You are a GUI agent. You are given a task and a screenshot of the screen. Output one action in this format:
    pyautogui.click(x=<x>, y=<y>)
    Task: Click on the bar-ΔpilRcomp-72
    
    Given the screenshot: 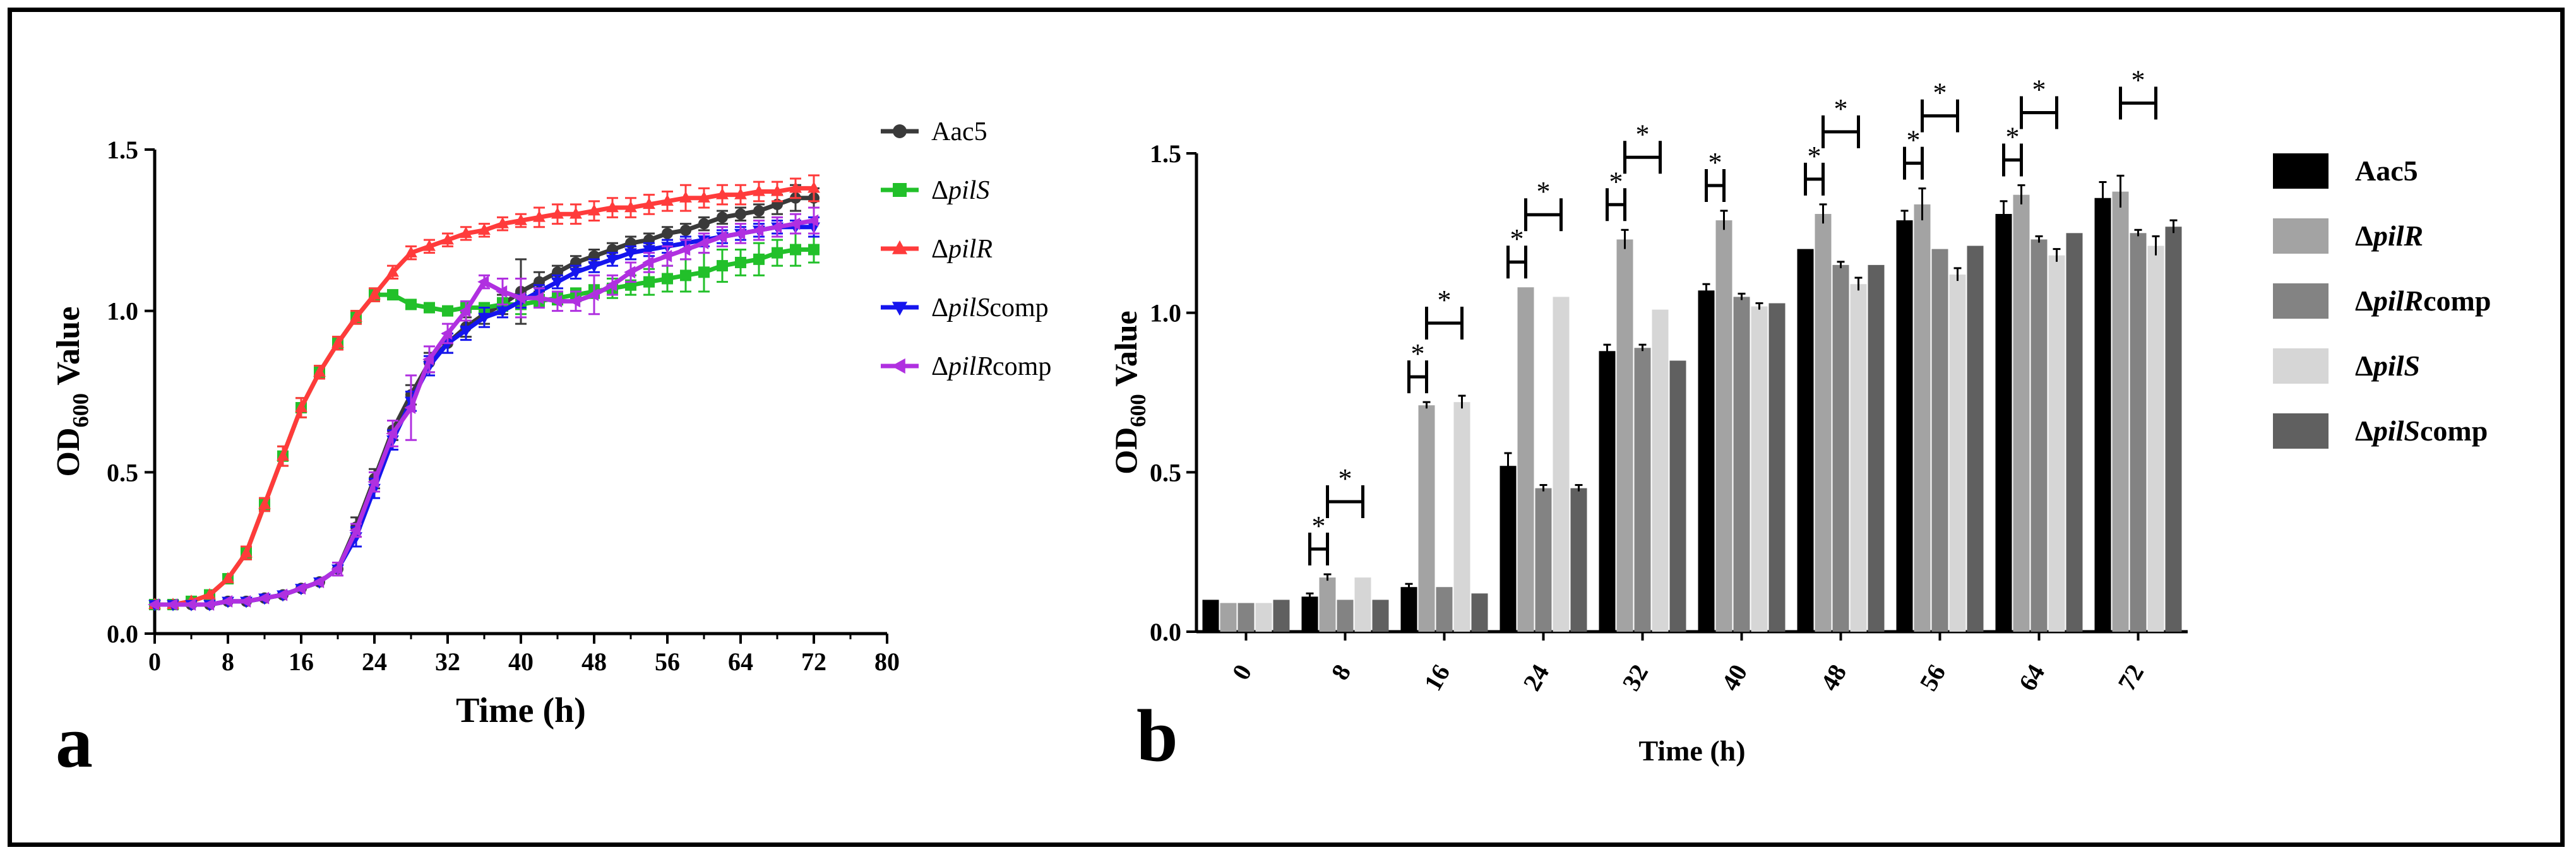 What is the action you would take?
    pyautogui.click(x=2138, y=432)
    